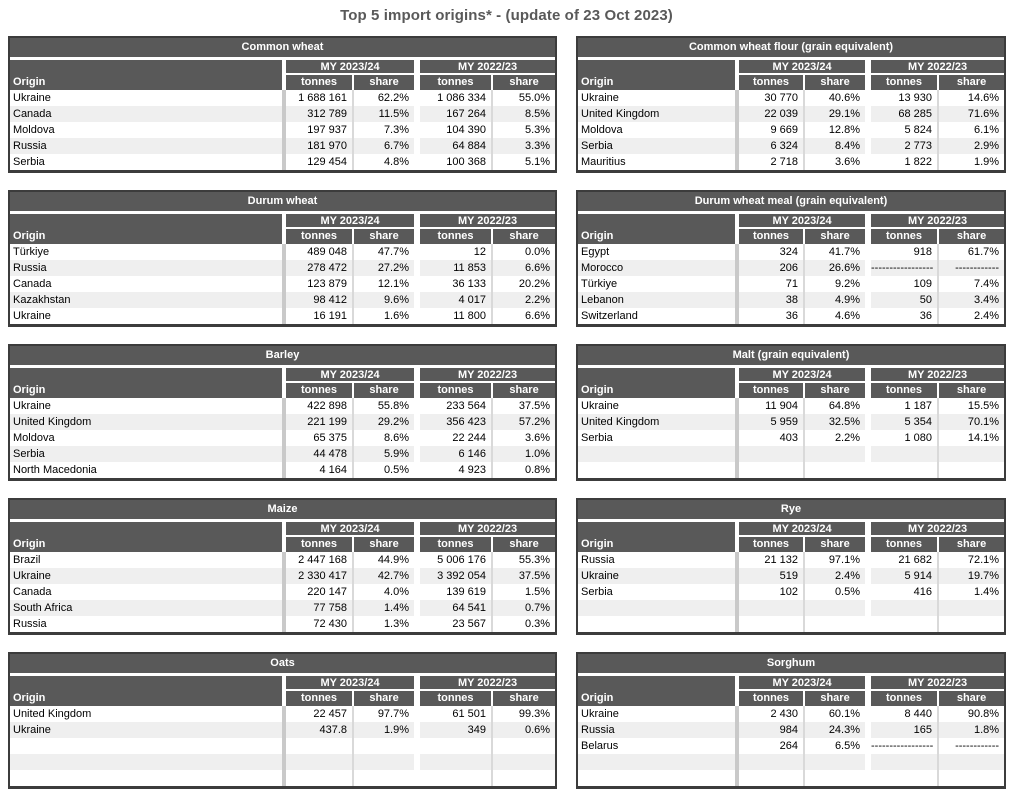 Image resolution: width=1013 pixels, height=795 pixels. What do you see at coordinates (771, 268) in the screenshot?
I see `tonnes-cell: 206` at bounding box center [771, 268].